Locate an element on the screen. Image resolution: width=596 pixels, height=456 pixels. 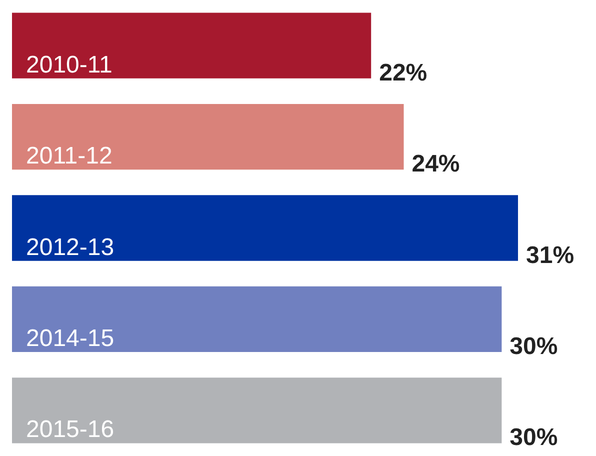
data-label: 31% is located at coordinates (550, 255).